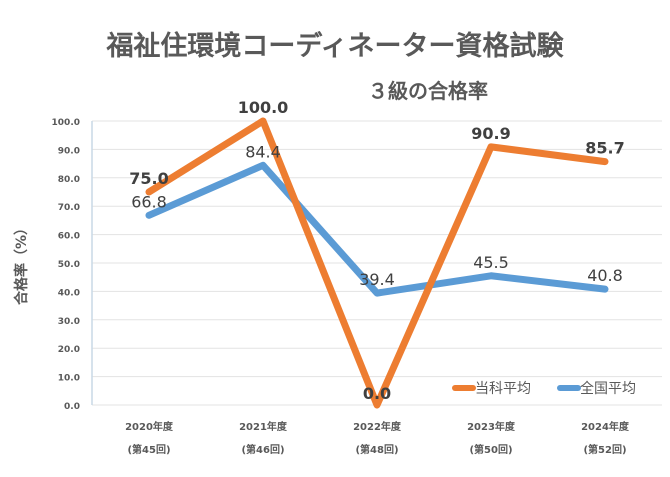 This screenshot has width=670, height=477. Describe the element at coordinates (605, 275) in the screenshot. I see `data-label: 40.8` at that location.